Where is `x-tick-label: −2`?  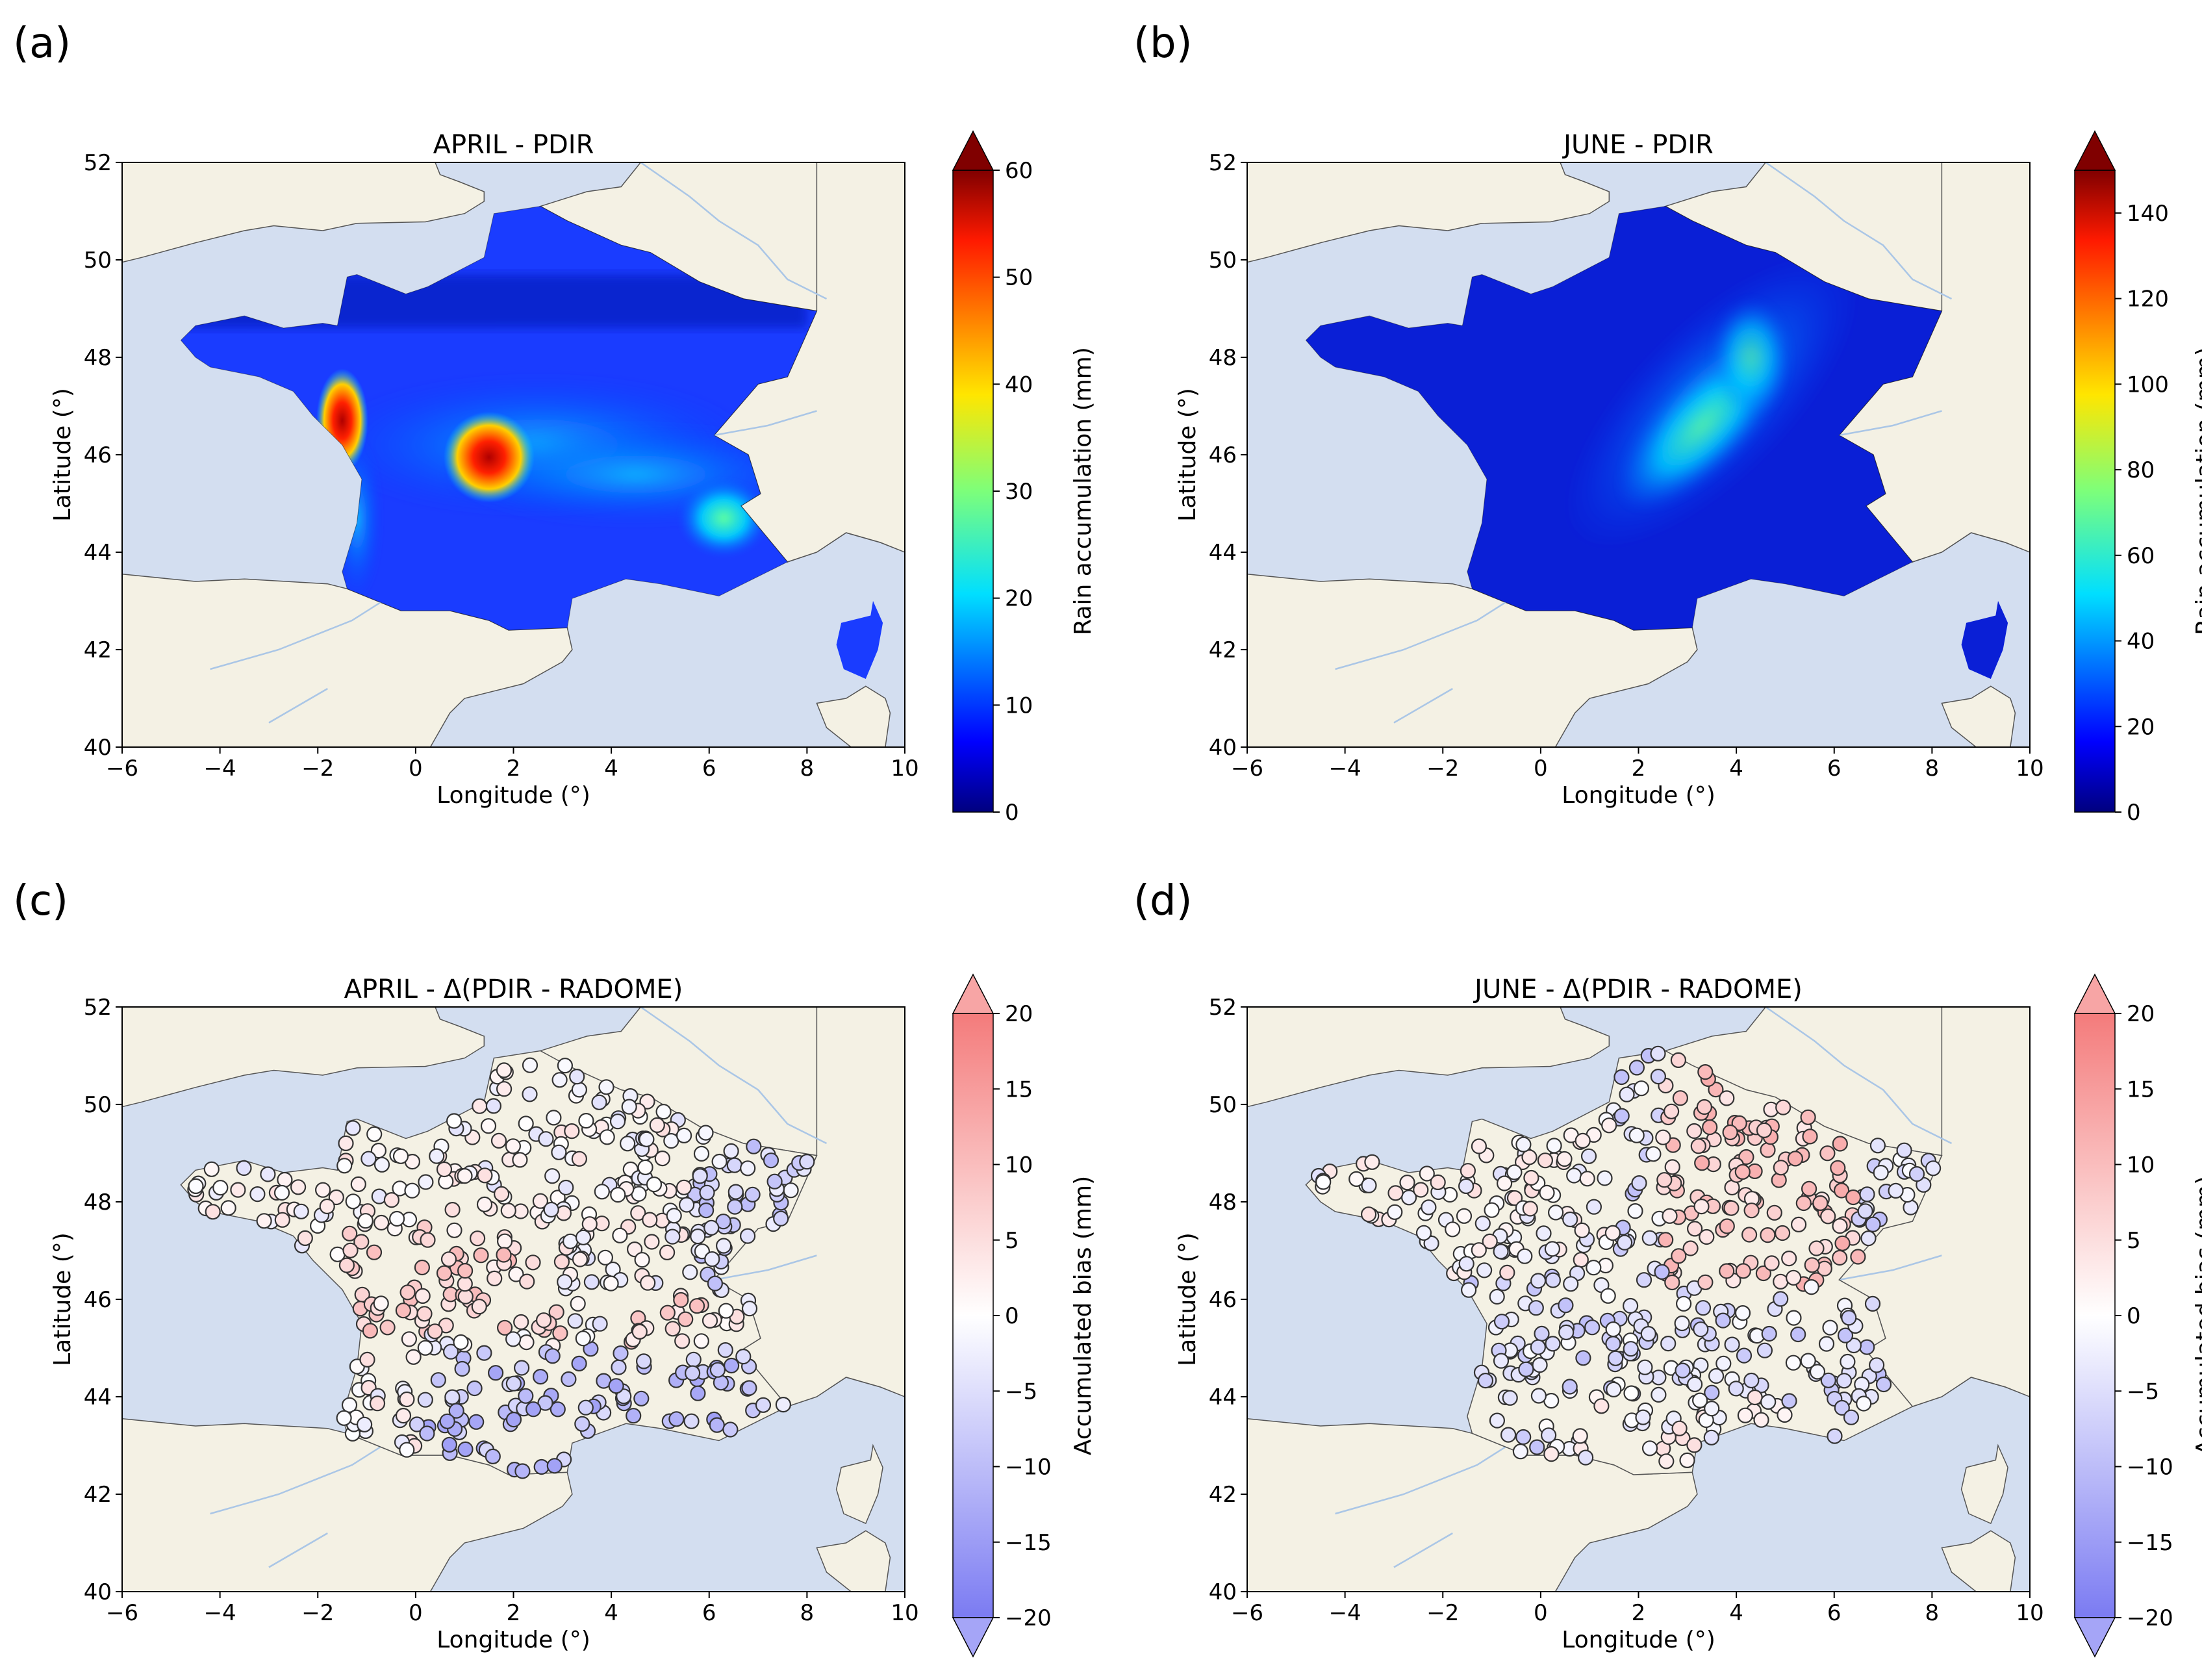
x-tick-label: −2 is located at coordinates (317, 769).